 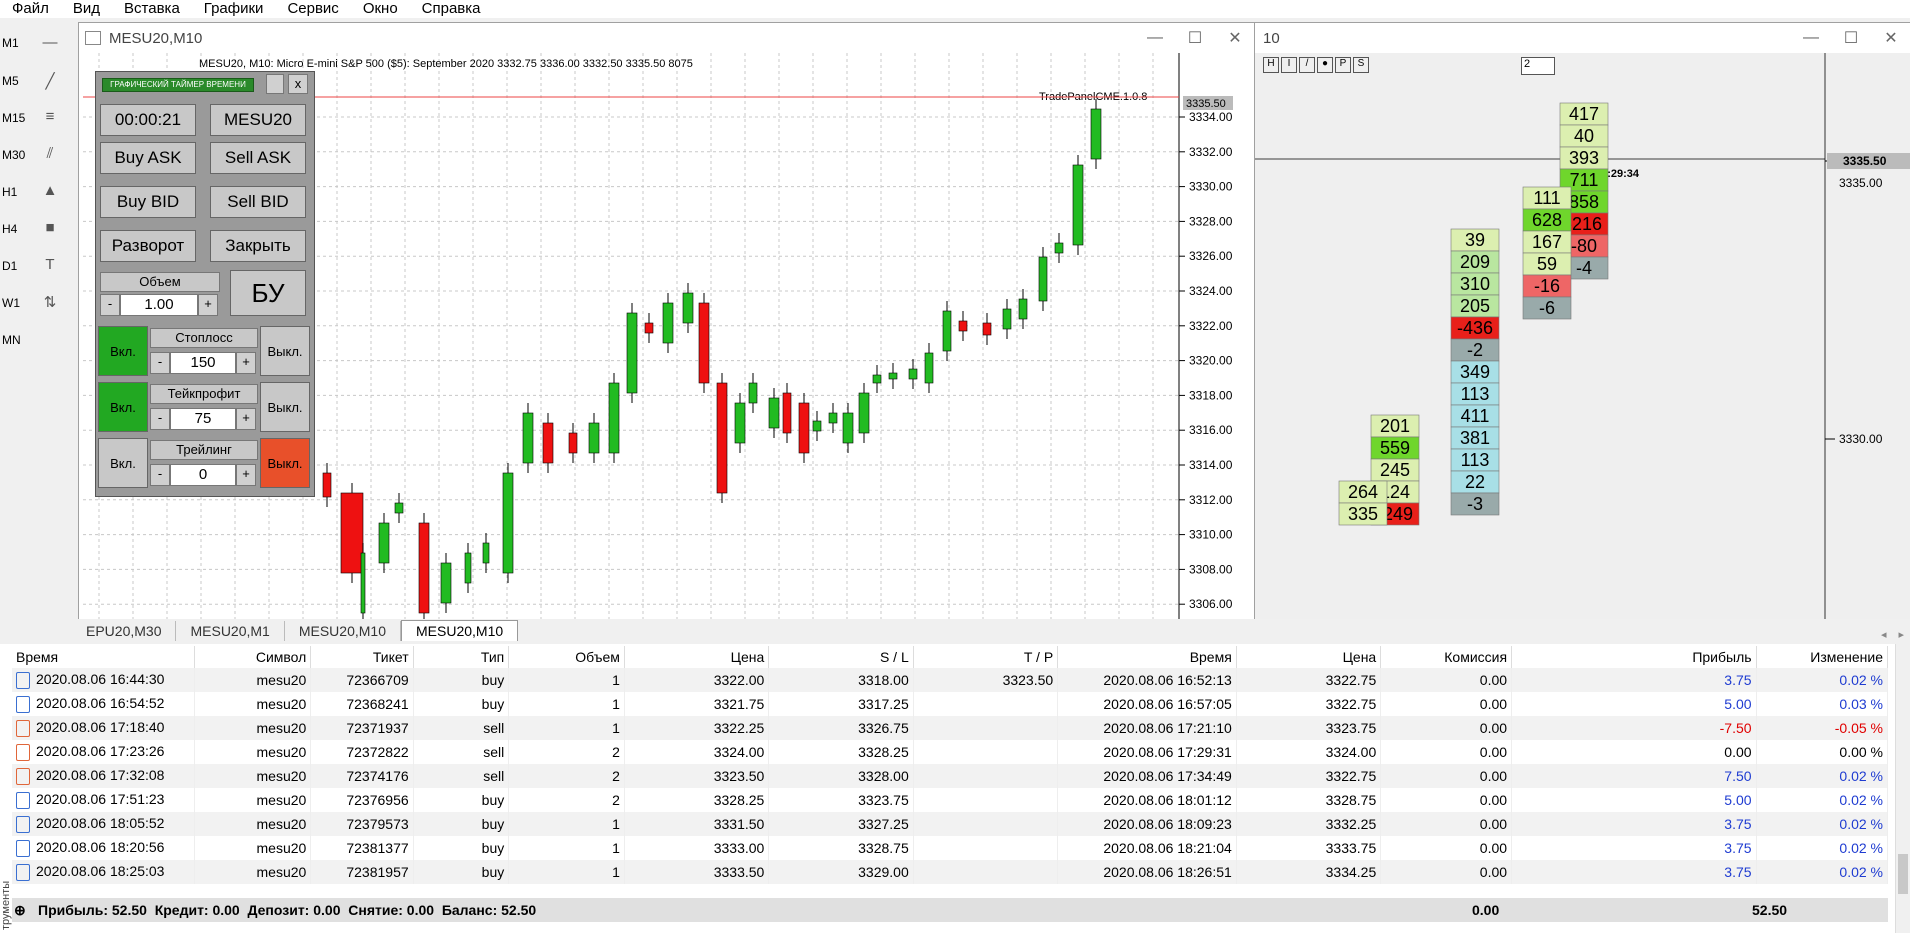 I want to click on col-sl: S / L, so click(x=841, y=657).